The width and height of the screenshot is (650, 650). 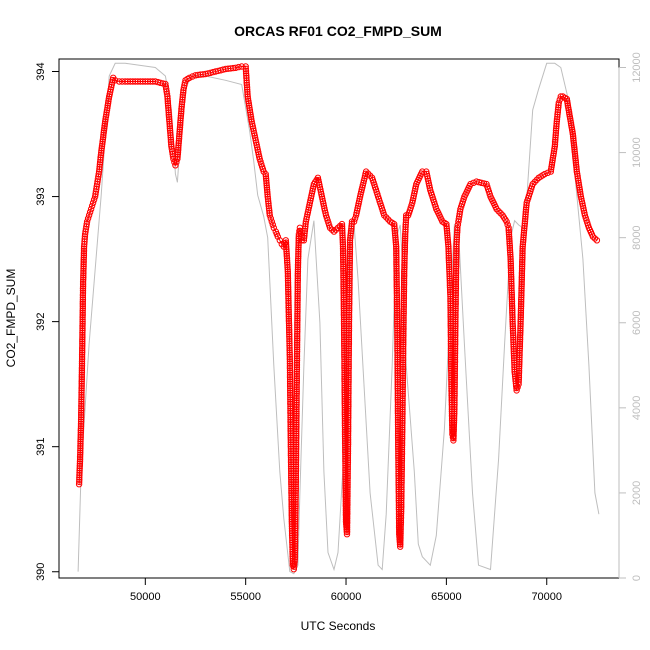 I want to click on y-tick-label: 391, so click(x=41, y=447).